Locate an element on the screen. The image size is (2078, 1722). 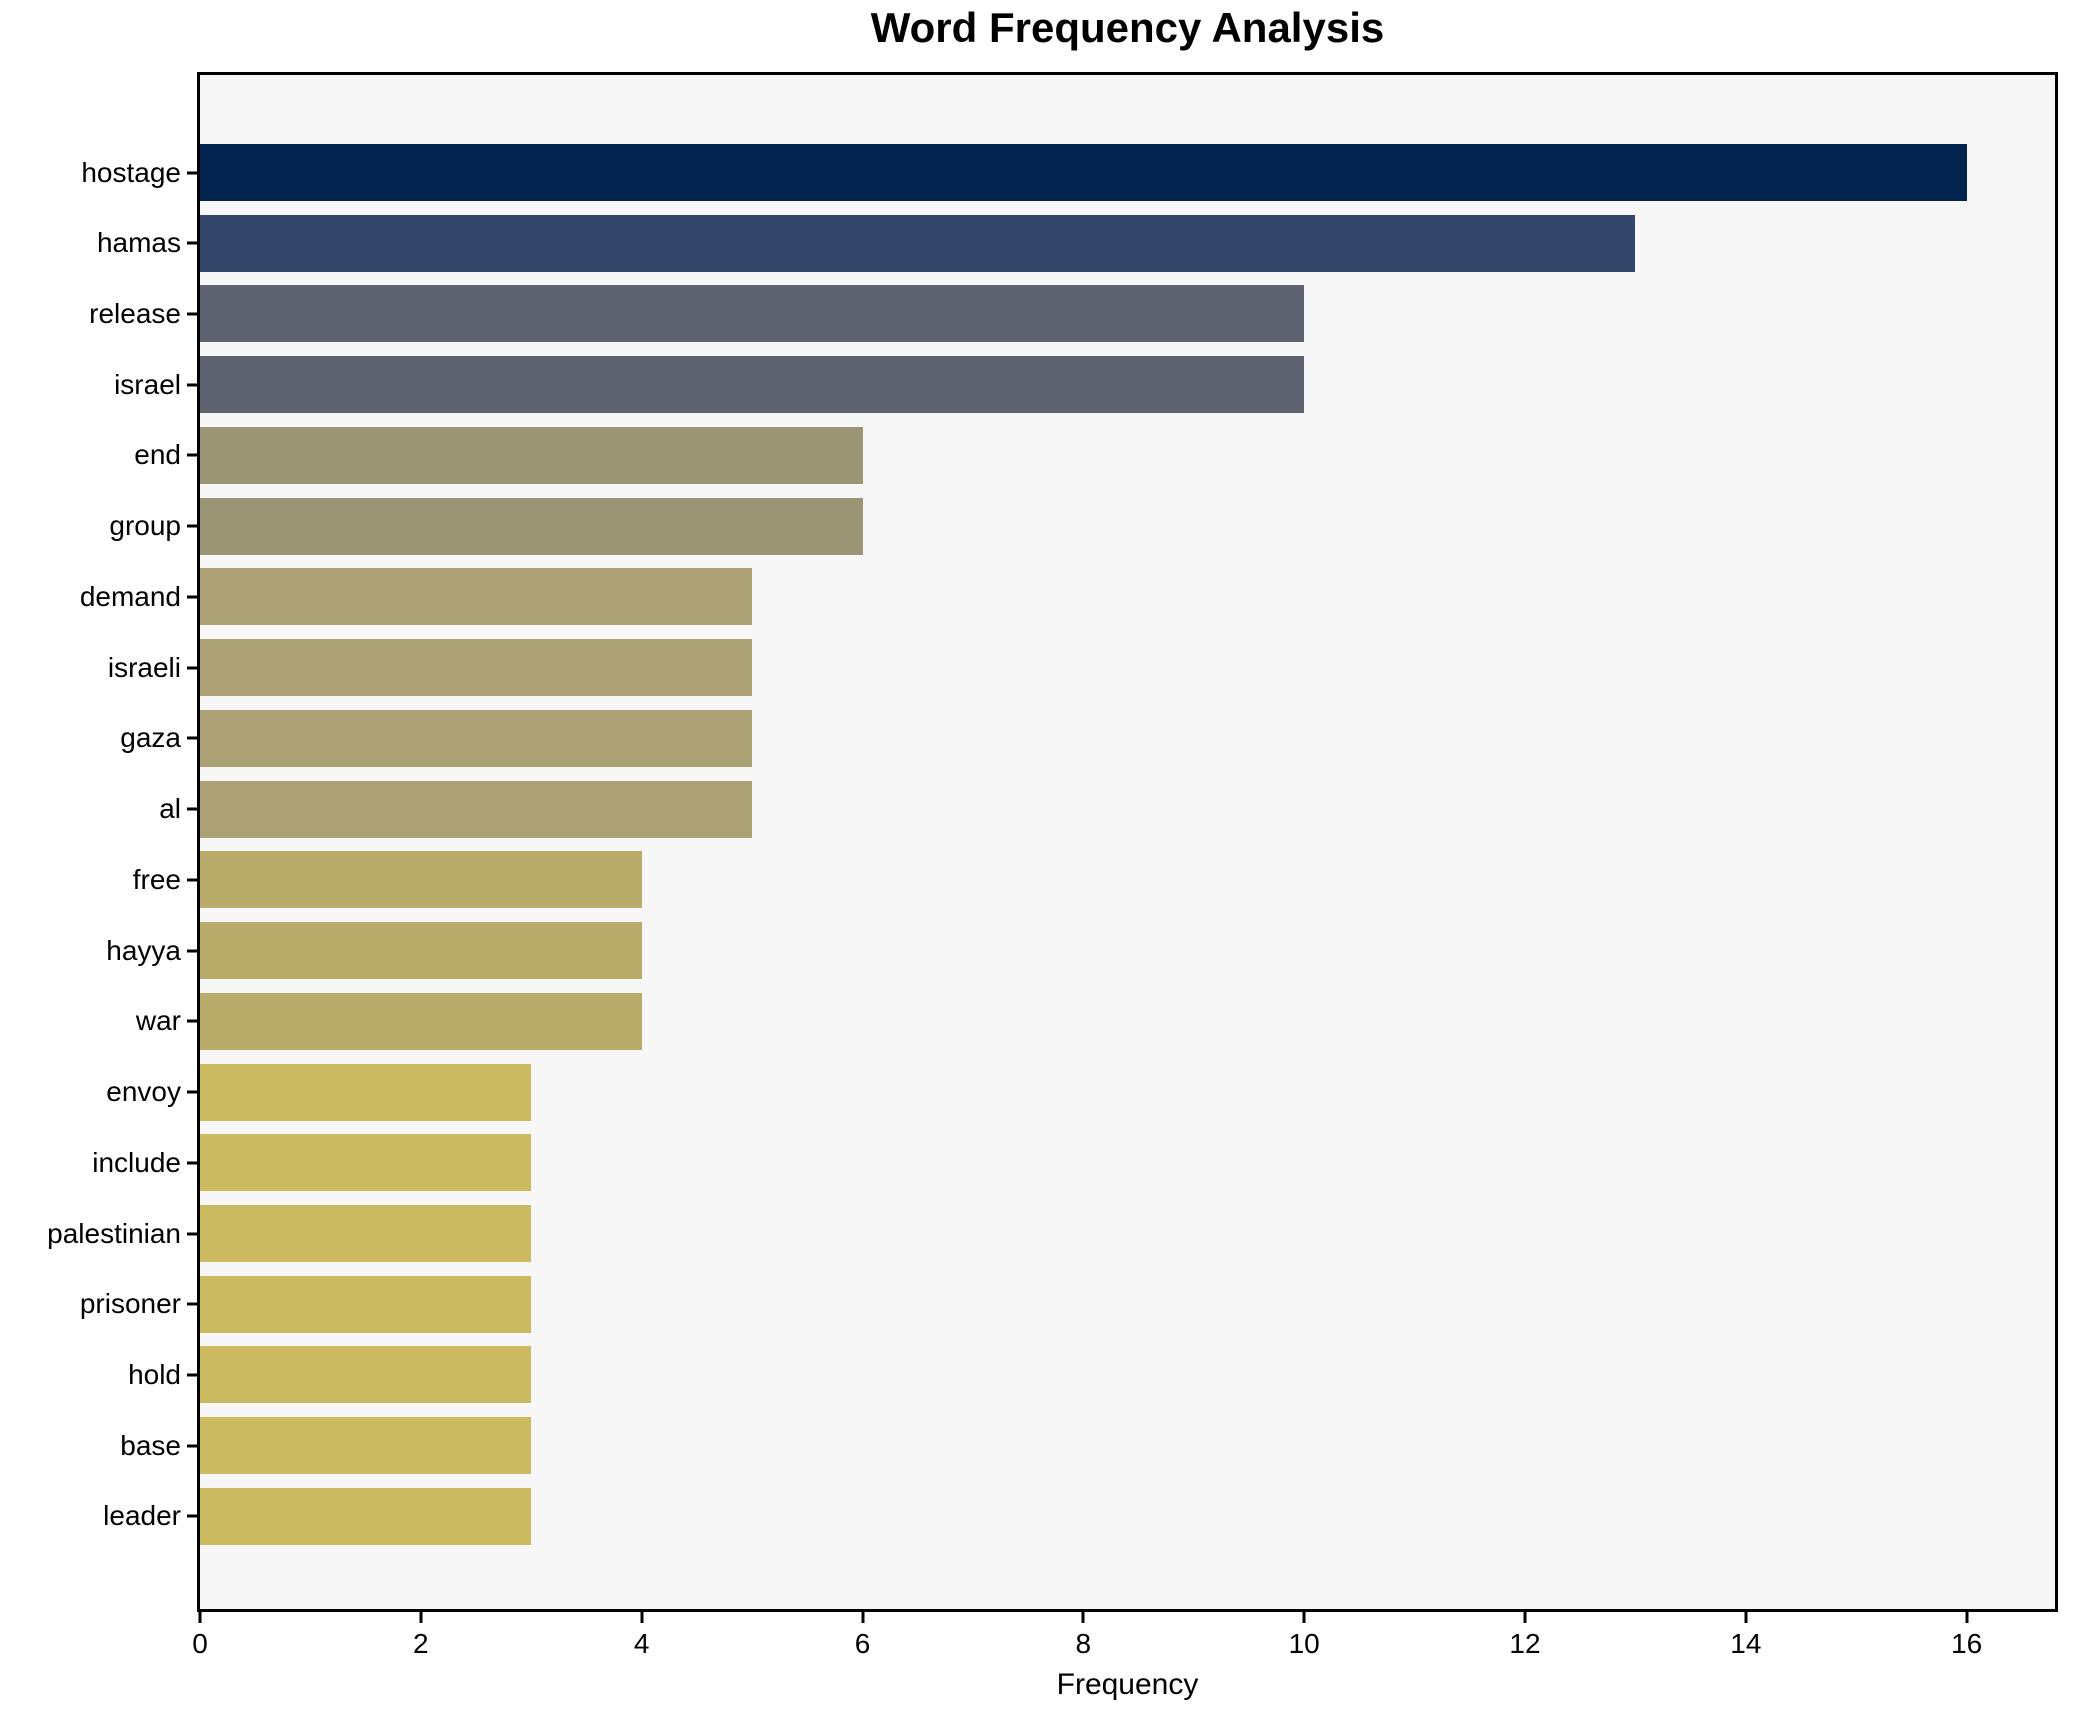
y-category-label: envoy is located at coordinates (143, 1092).